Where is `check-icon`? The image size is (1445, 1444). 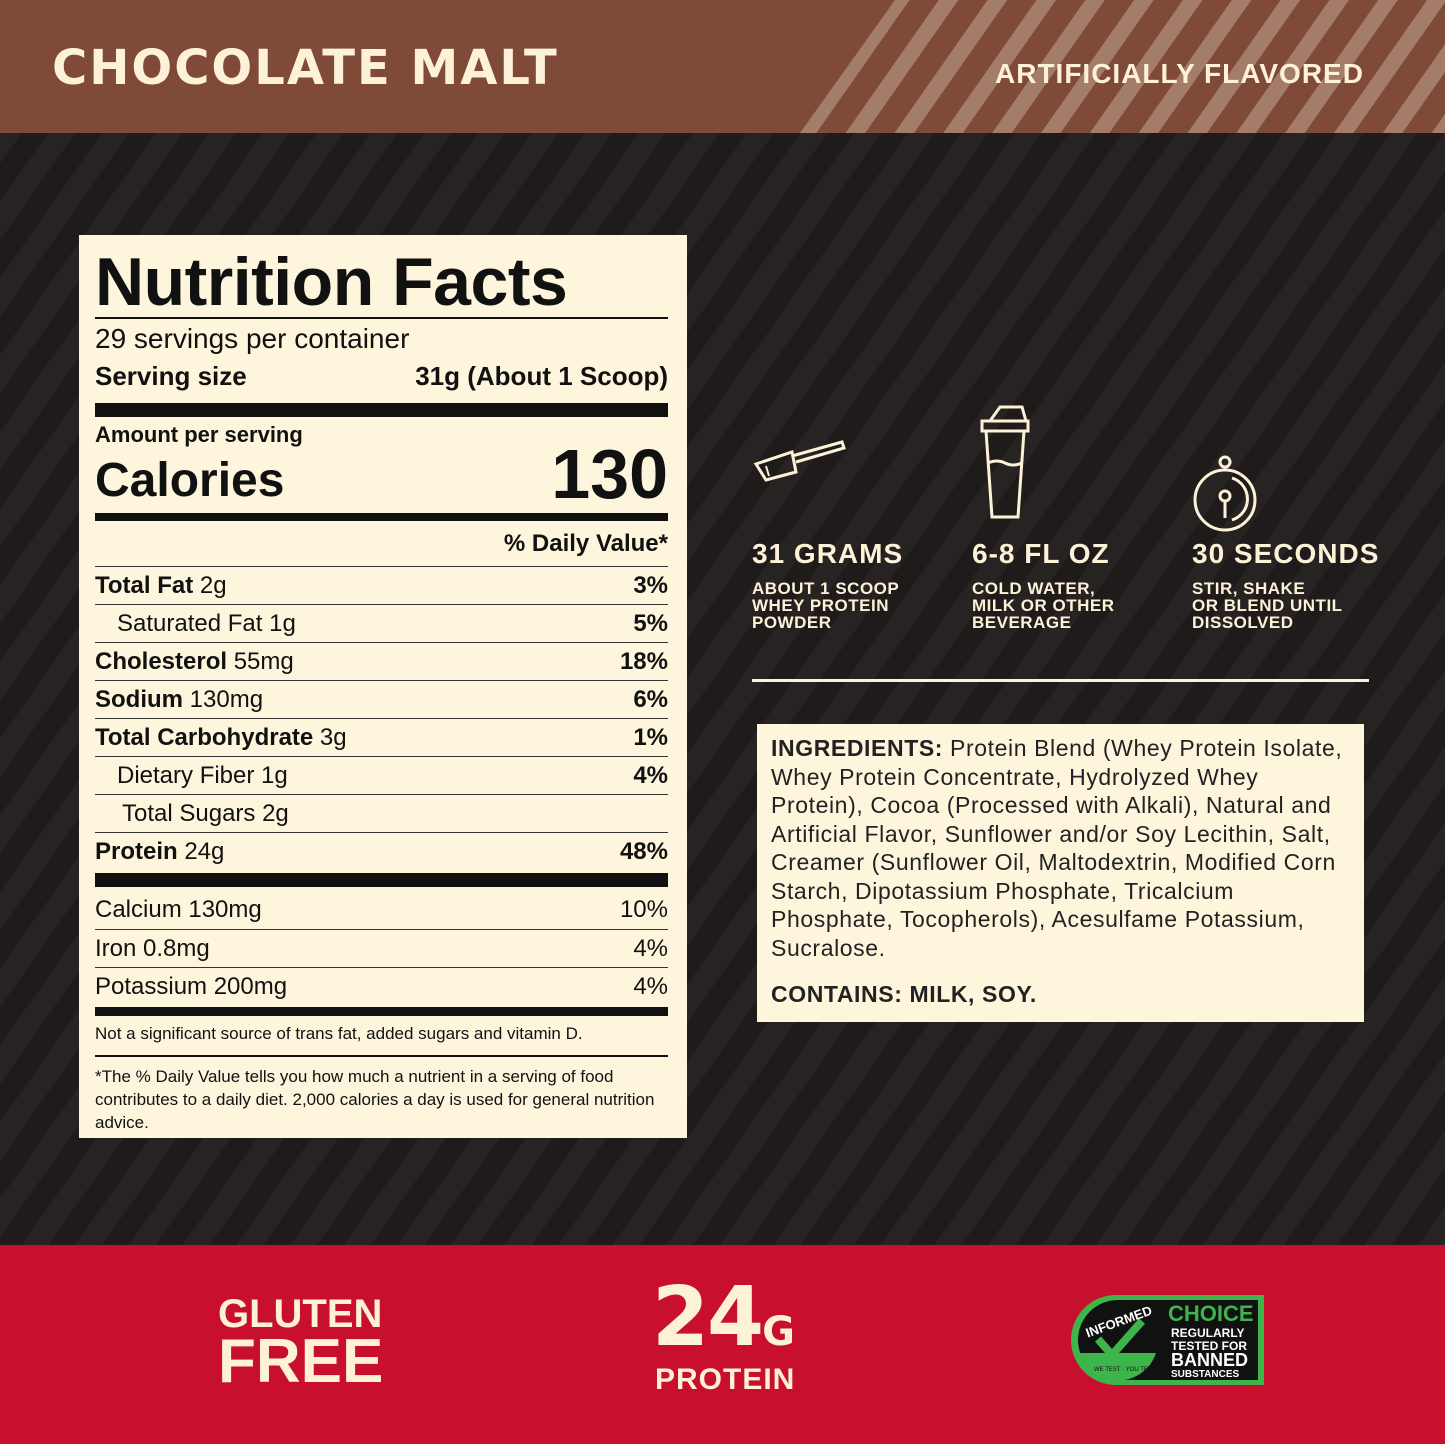 check-icon is located at coordinates (1119, 1340).